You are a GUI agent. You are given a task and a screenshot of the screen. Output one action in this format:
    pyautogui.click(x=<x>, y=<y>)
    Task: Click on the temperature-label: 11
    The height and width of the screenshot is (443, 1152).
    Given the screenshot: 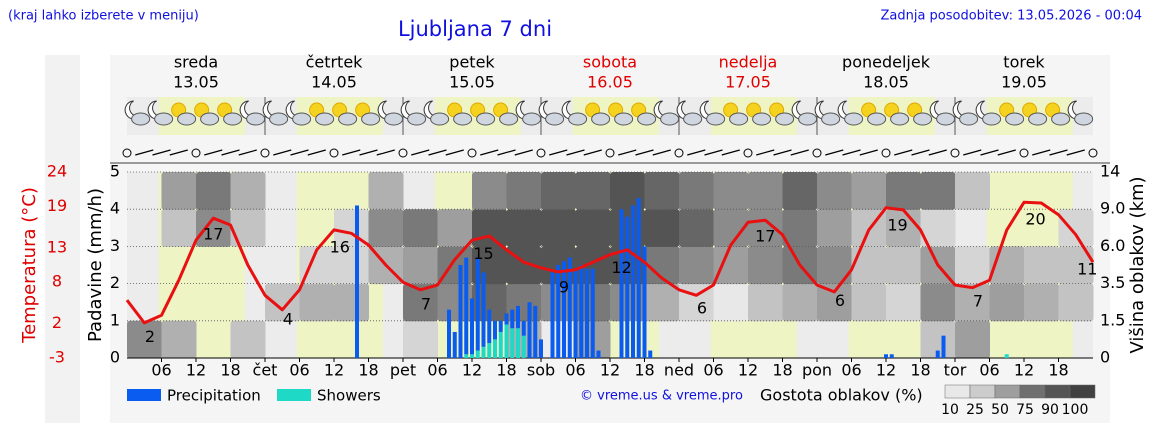 What is the action you would take?
    pyautogui.click(x=1087, y=269)
    